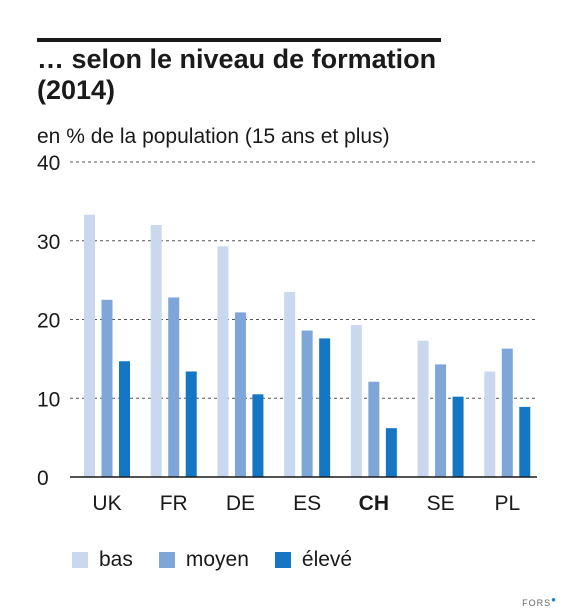 The image size is (575, 614). I want to click on bar-eleve-pl, so click(525, 441).